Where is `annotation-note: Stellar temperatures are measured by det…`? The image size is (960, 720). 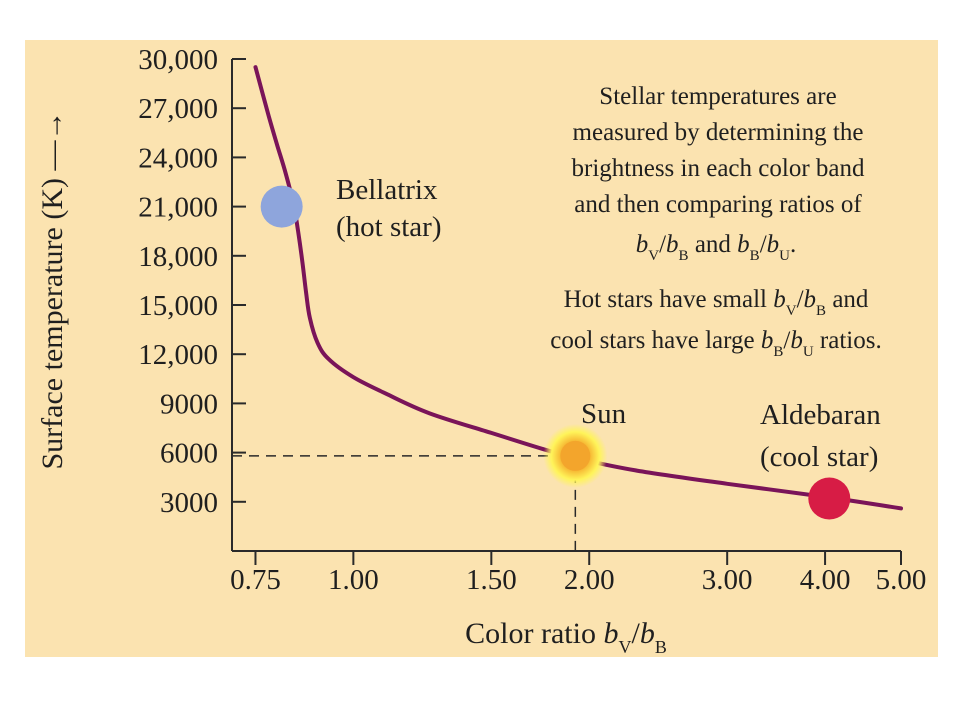
annotation-note: Stellar temperatures are measured by det… is located at coordinates (715, 221).